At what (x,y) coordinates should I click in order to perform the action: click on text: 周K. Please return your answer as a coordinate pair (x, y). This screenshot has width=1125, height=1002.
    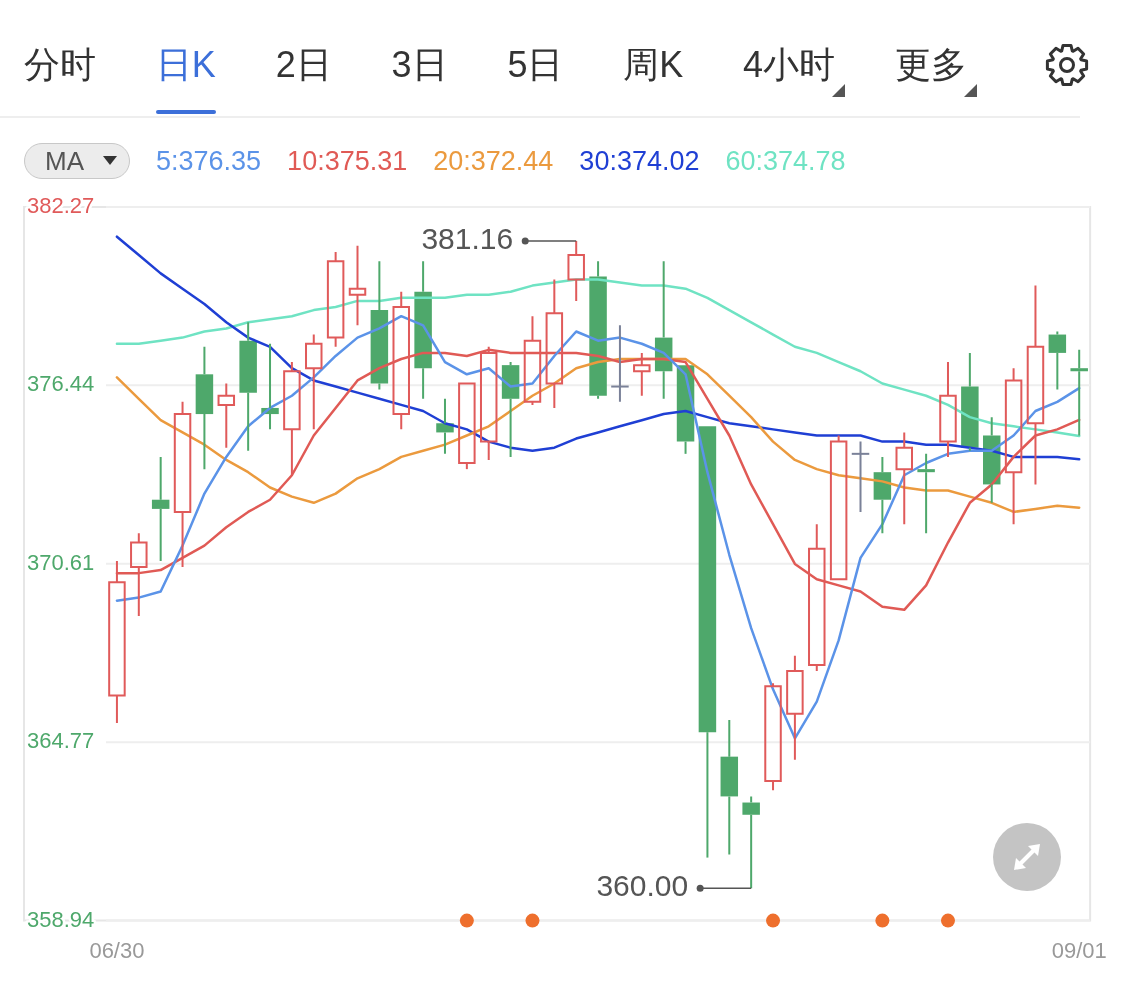
    Looking at the image, I should click on (653, 64).